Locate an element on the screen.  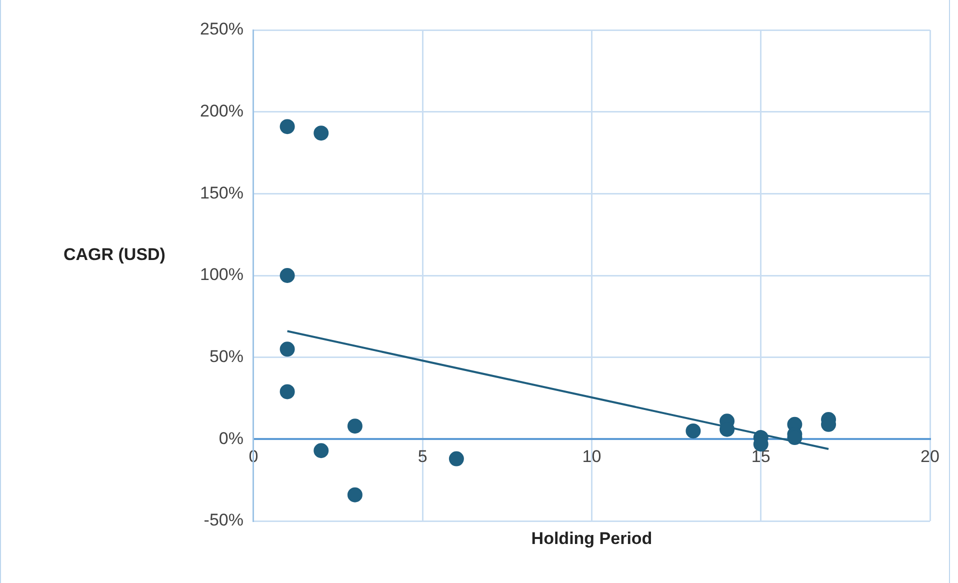
x-tick-label: 5 is located at coordinates (423, 456).